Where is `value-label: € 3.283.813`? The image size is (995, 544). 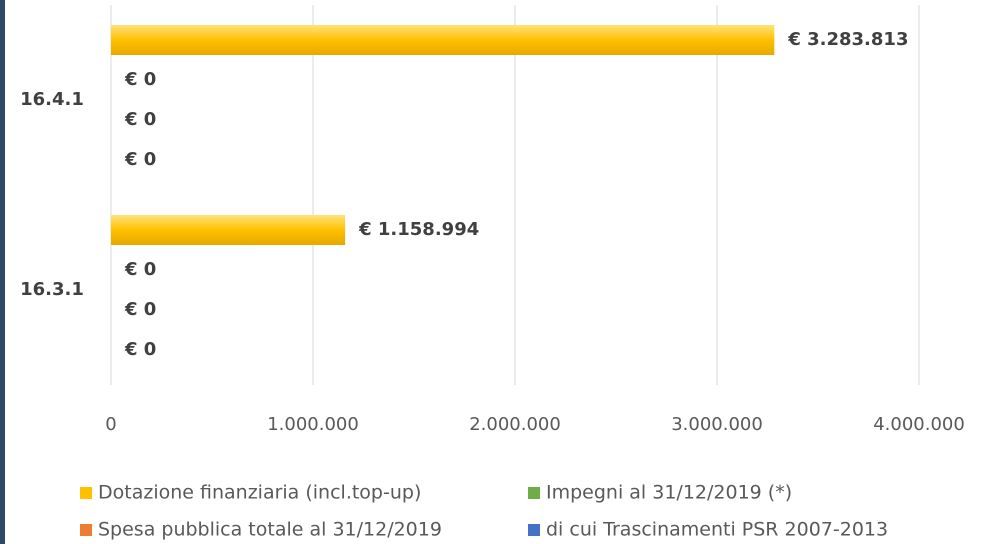 value-label: € 3.283.813 is located at coordinates (847, 39).